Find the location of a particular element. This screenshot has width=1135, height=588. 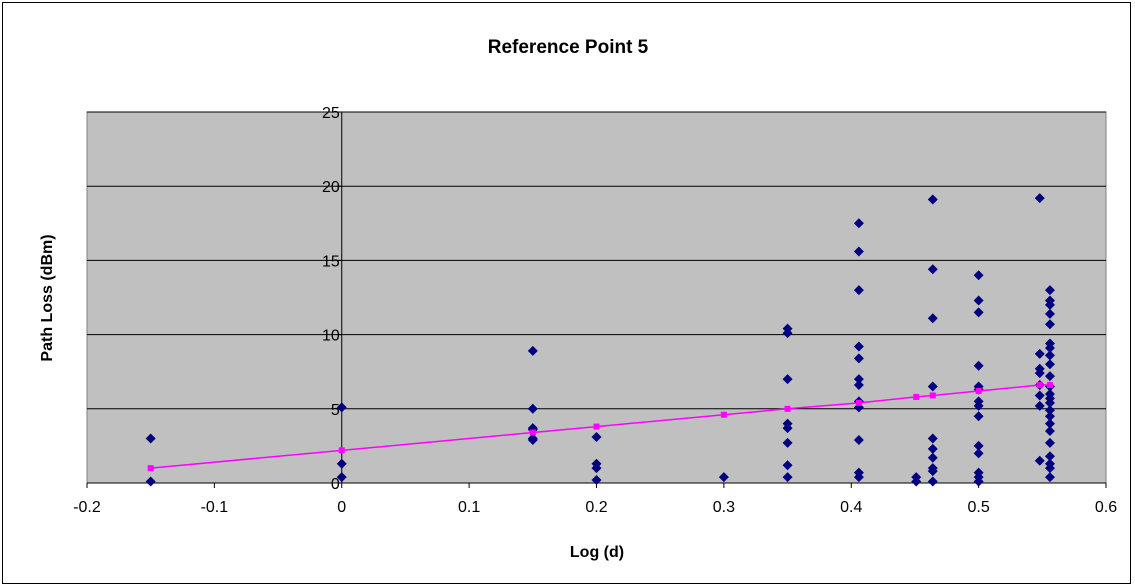

x-tick-label: 0 is located at coordinates (341, 507).